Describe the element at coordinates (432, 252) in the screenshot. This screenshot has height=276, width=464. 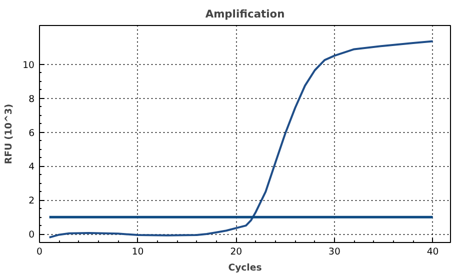
I see `x-tick-label: 40` at that location.